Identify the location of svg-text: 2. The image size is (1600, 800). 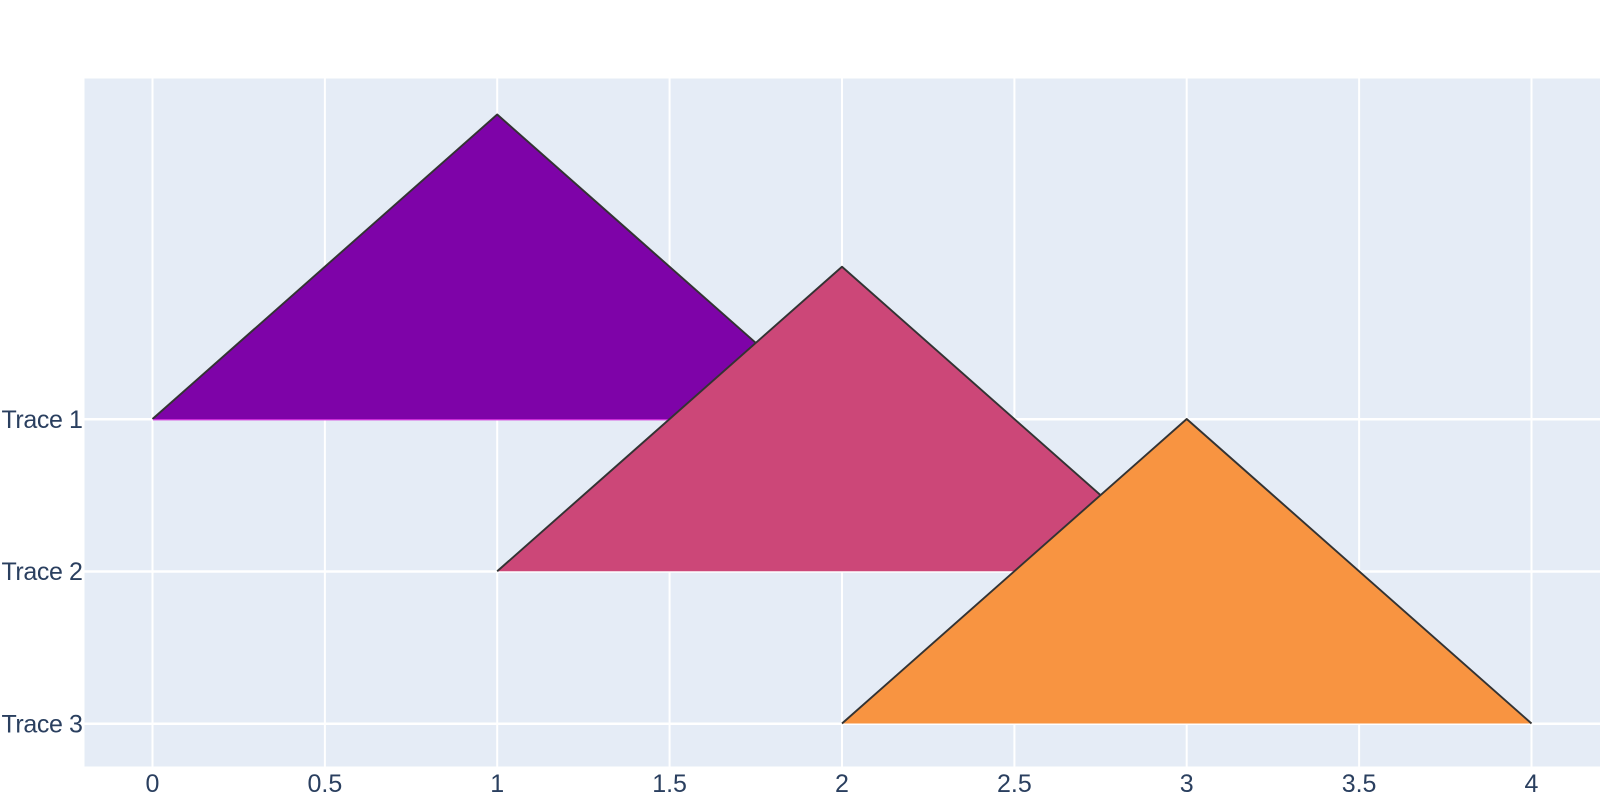
(842, 784).